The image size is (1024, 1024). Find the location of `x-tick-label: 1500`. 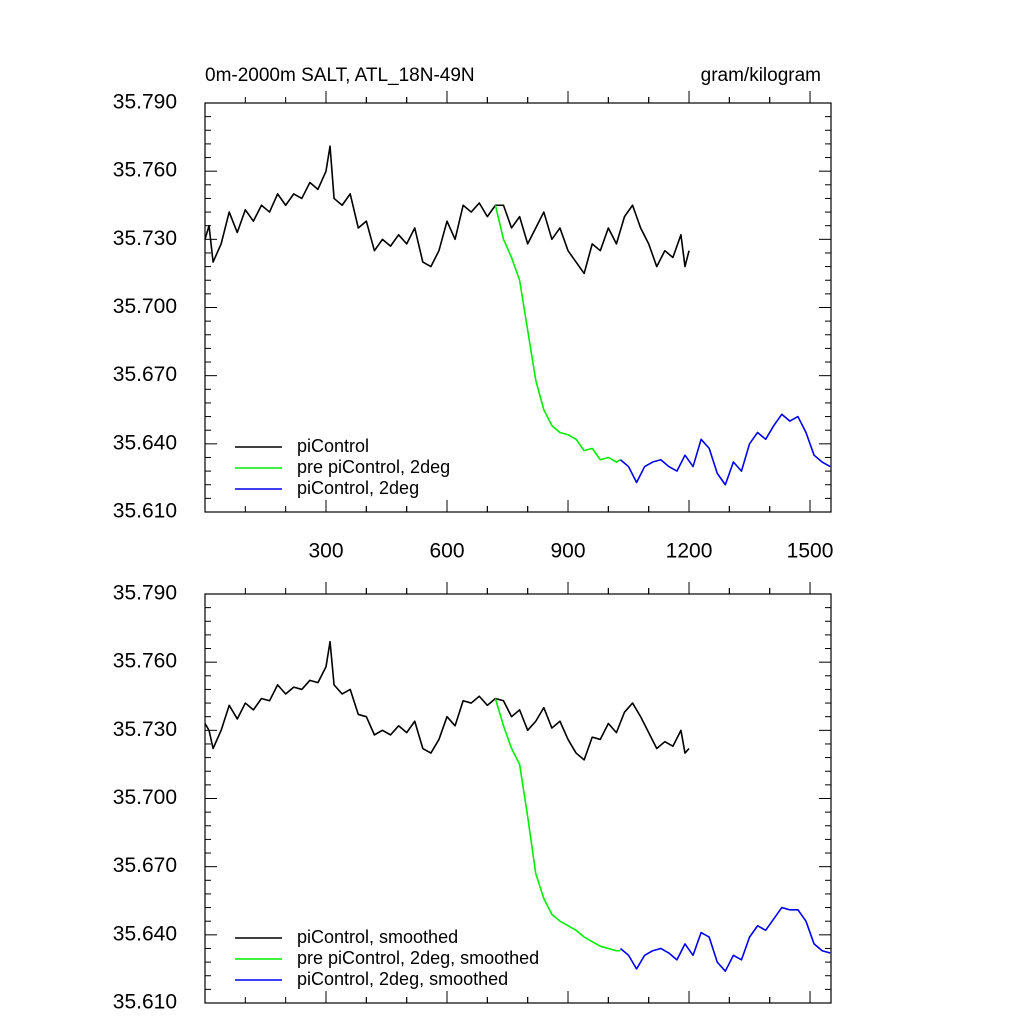

x-tick-label: 1500 is located at coordinates (810, 551).